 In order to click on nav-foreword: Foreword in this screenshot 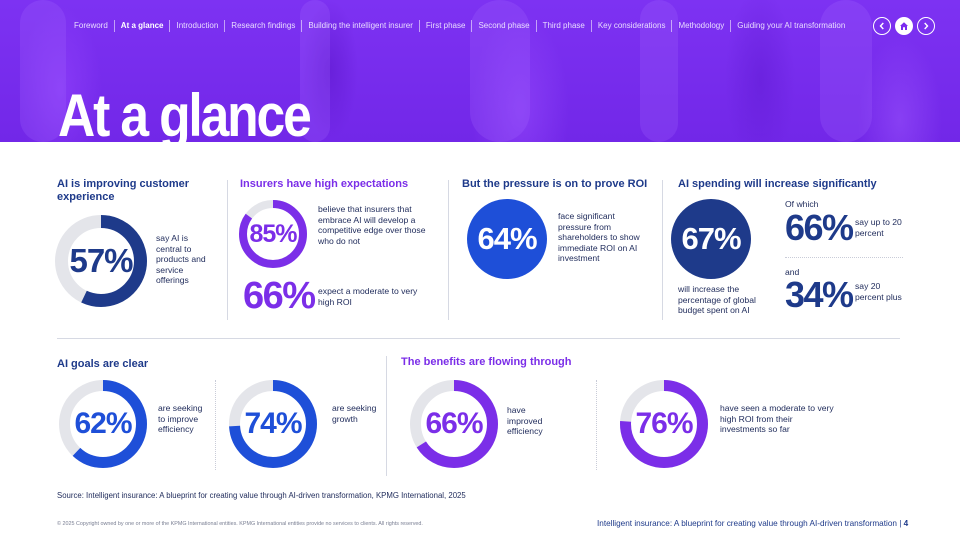, I will do `click(91, 25)`.